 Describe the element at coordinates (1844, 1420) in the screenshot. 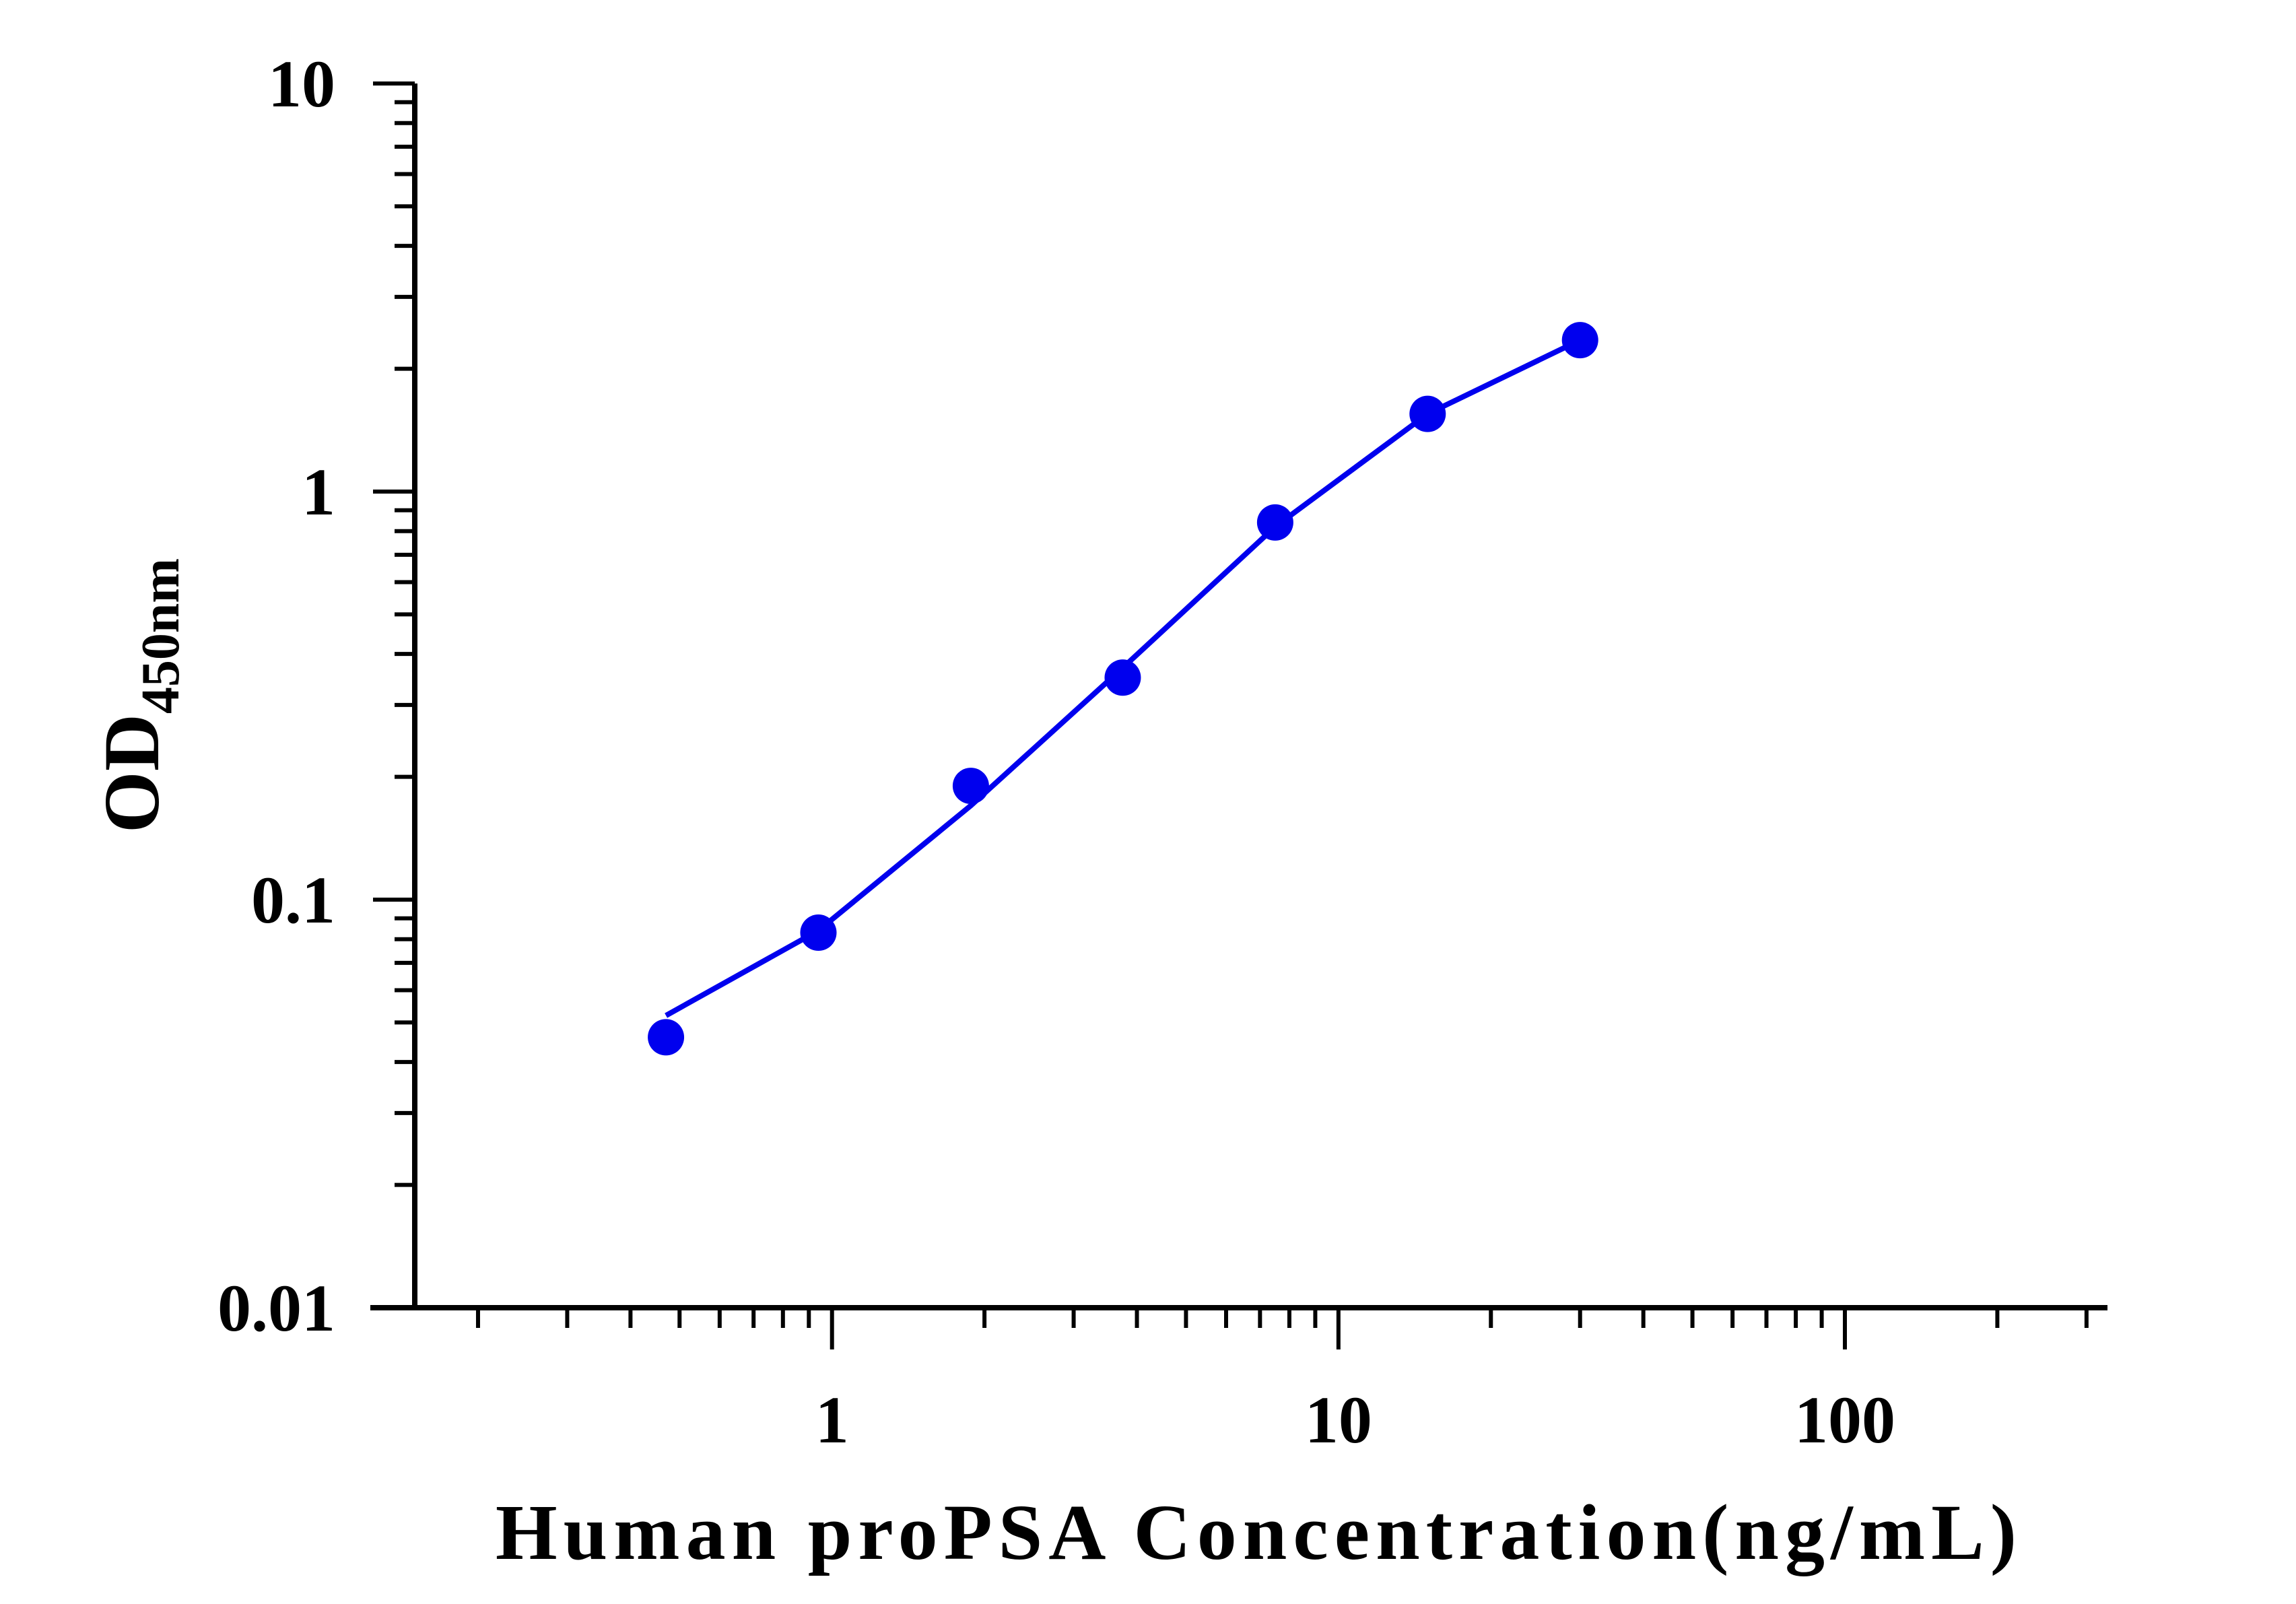

I see `x-tick-label: 100` at that location.